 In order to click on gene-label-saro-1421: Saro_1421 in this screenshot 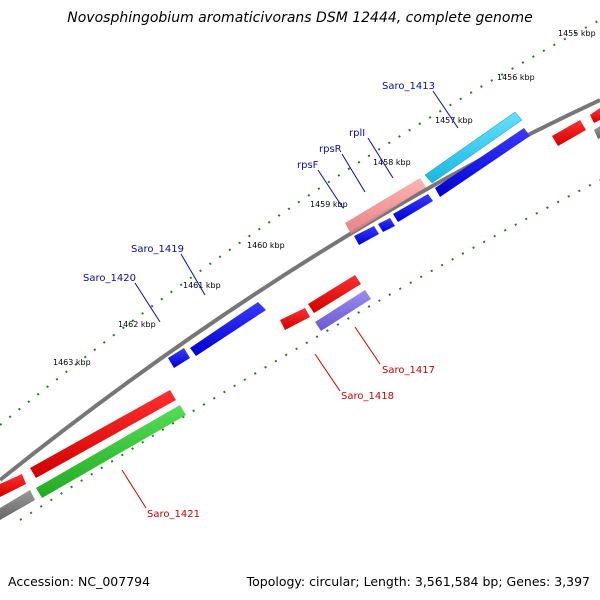, I will do `click(173, 514)`.